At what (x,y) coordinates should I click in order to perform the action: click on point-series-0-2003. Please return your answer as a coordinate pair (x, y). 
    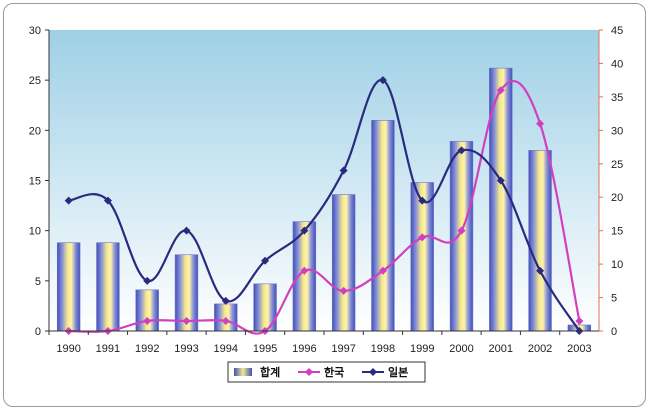
    Looking at the image, I should click on (579, 320).